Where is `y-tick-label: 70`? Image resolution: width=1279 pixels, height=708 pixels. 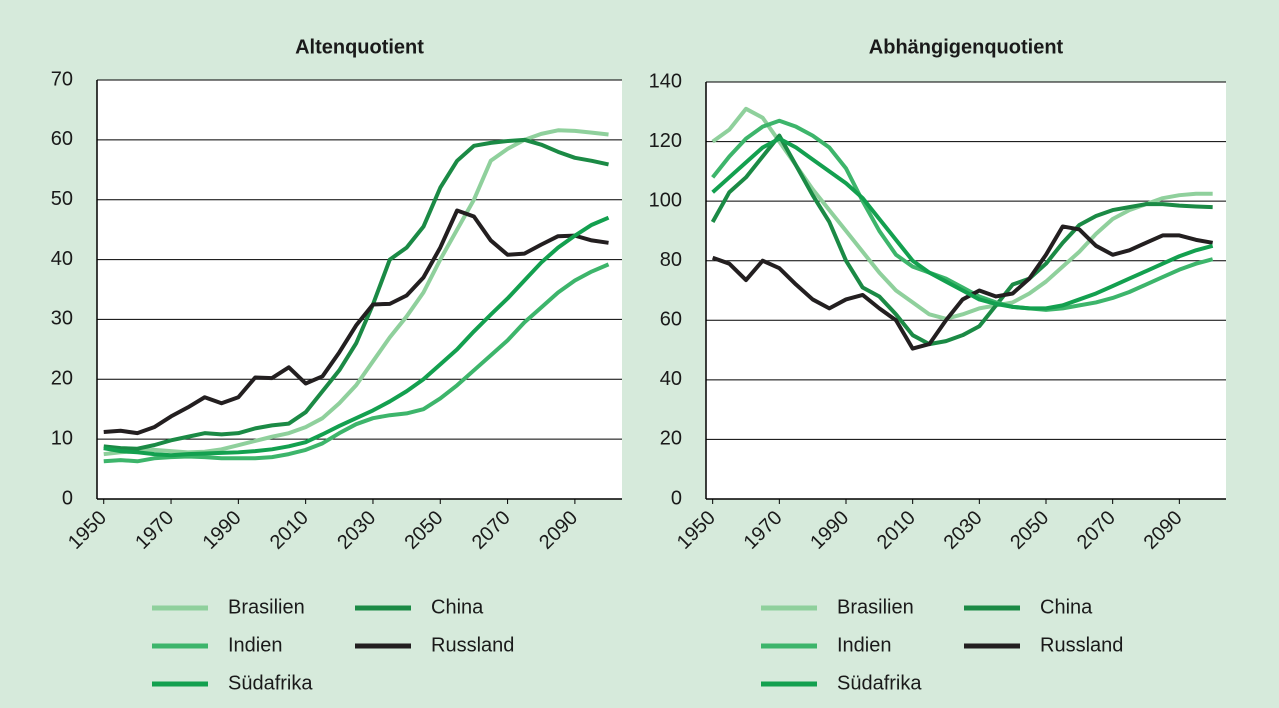
y-tick-label: 70 is located at coordinates (62, 79).